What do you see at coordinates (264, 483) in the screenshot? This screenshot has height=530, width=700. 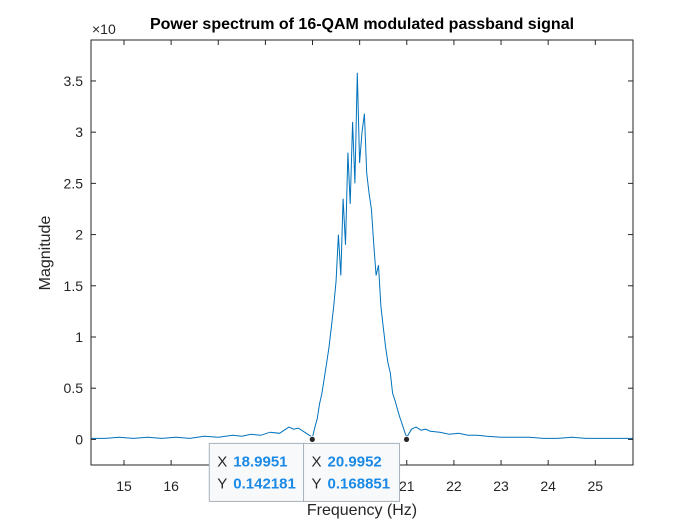 I see `datatip-value: 0.142181` at bounding box center [264, 483].